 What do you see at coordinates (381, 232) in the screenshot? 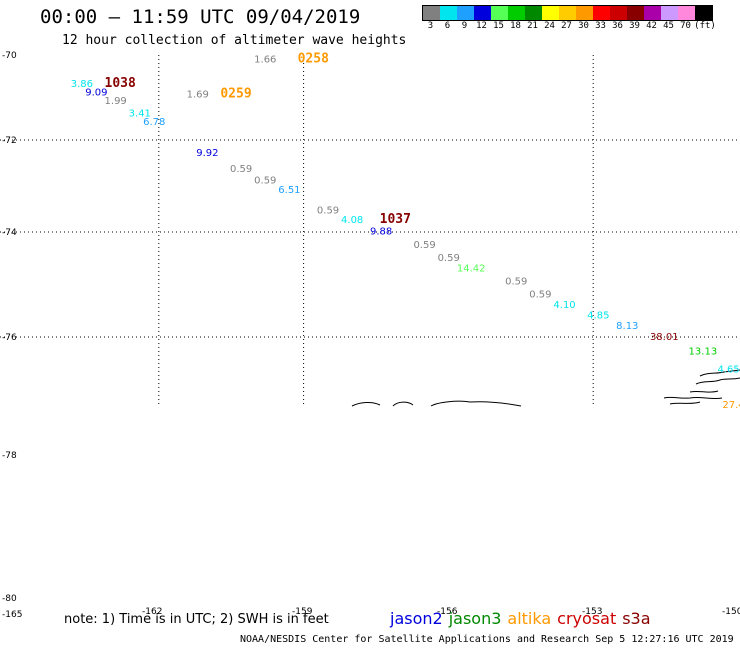
I see `wave-height-label: 9.88` at bounding box center [381, 232].